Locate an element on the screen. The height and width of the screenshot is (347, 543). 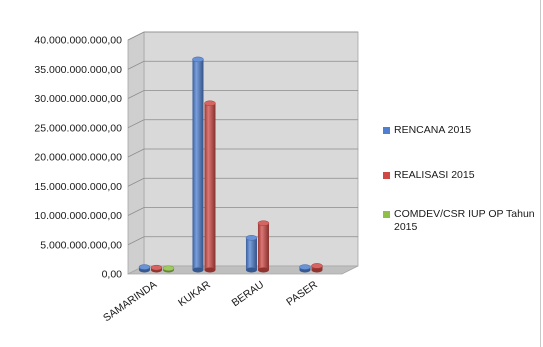
y-tick-label: 10.000.000.000,00 is located at coordinates (78, 216).